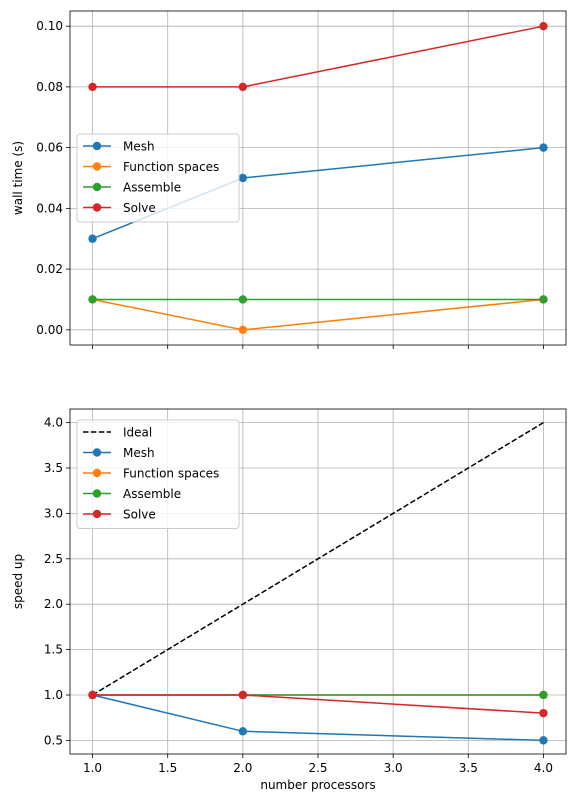  I want to click on y-tick-label: 2.0, so click(53, 604).